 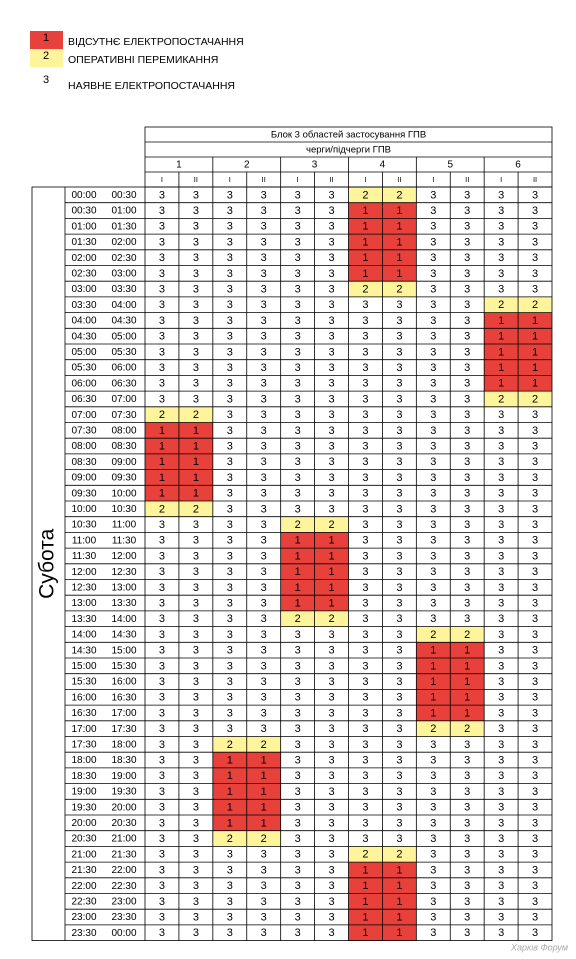 I want to click on day-label: Субота, so click(x=47, y=563).